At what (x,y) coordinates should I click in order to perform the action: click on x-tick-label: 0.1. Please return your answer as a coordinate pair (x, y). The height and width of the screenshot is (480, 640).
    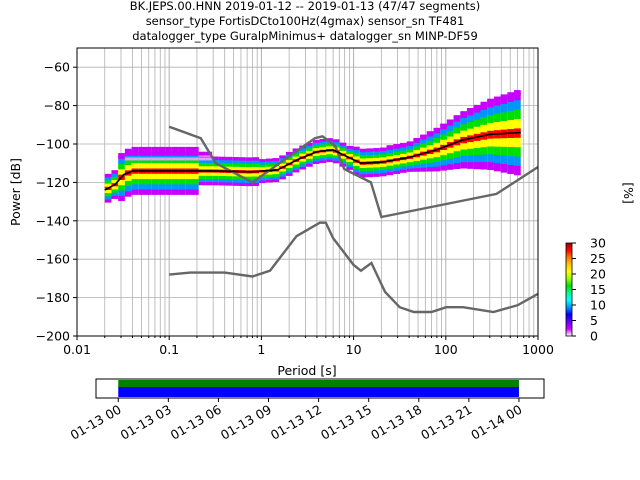
    Looking at the image, I should click on (169, 349).